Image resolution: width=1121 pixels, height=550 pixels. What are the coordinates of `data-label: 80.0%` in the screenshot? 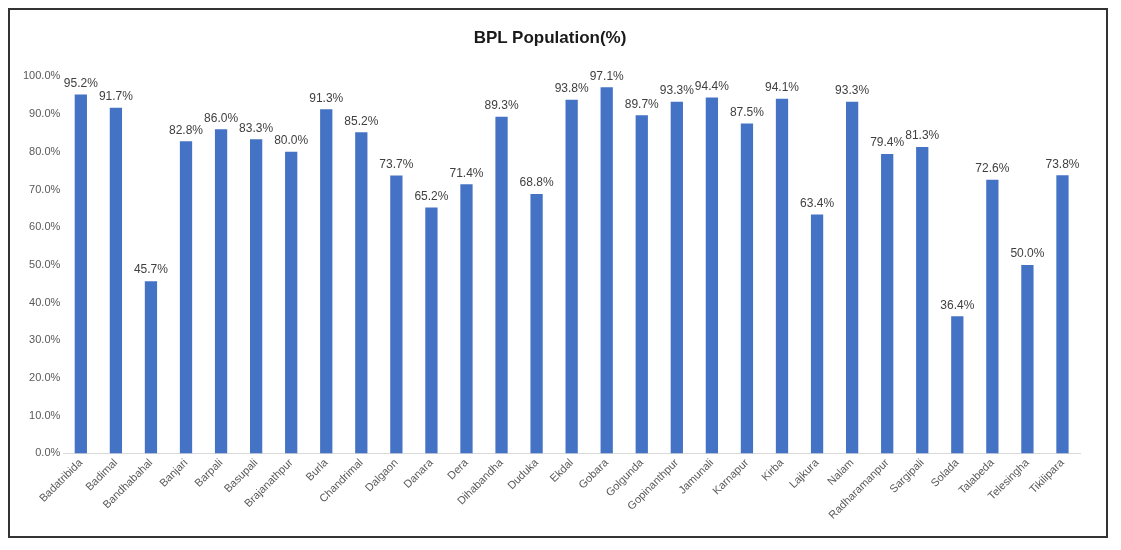 It's located at (291, 140).